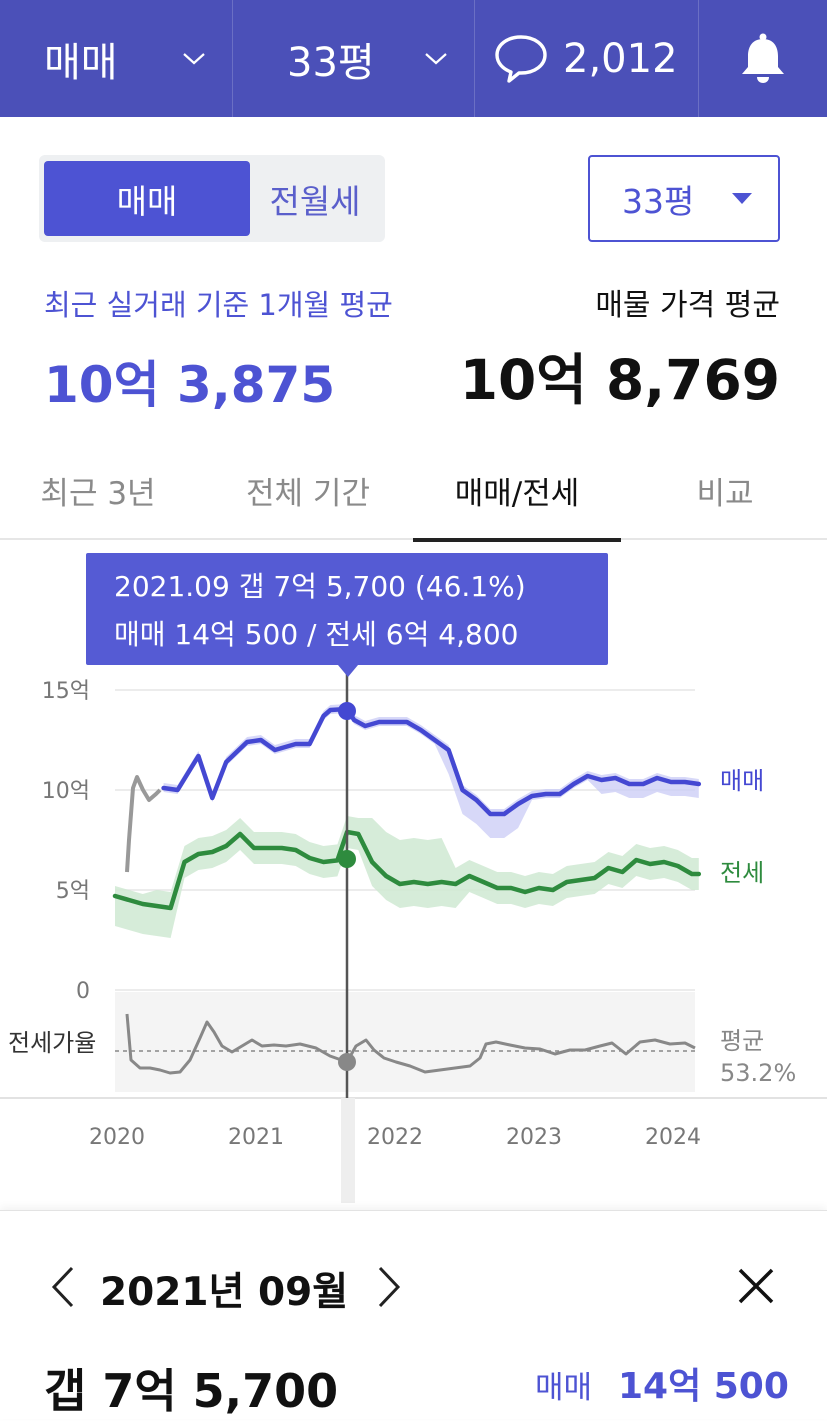 The image size is (827, 1421). I want to click on y-tick-label: 15억, so click(66, 691).